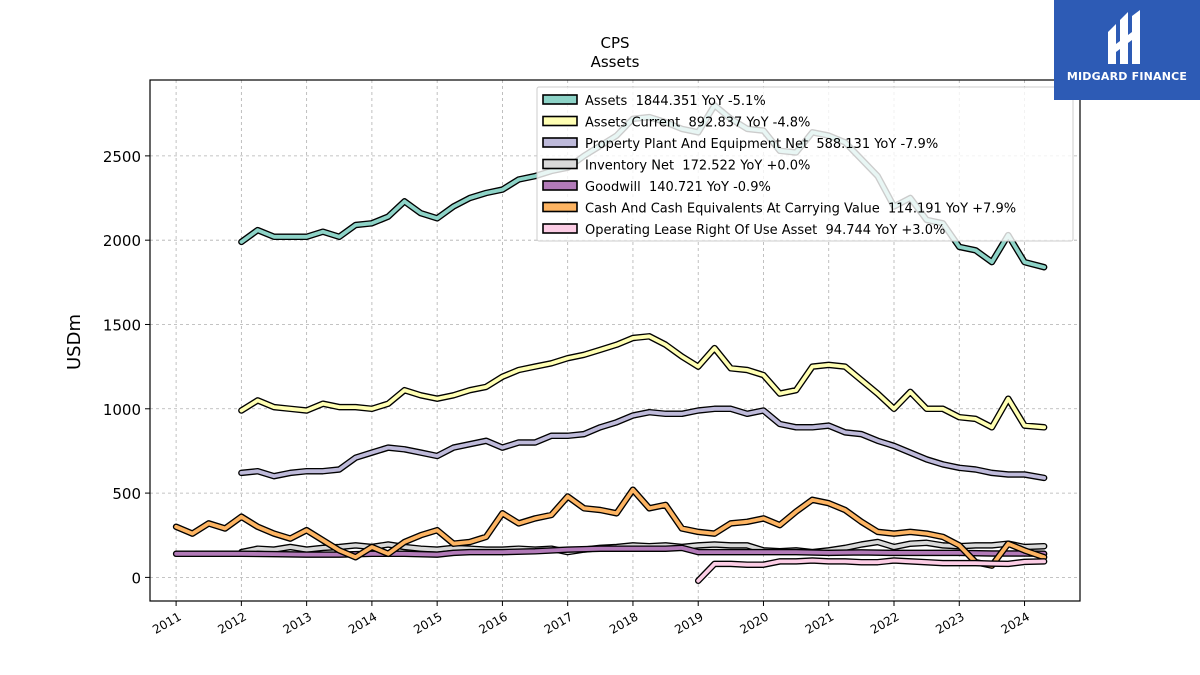 The width and height of the screenshot is (1200, 675). What do you see at coordinates (122, 410) in the screenshot?
I see `y-tick-label: 1000` at bounding box center [122, 410].